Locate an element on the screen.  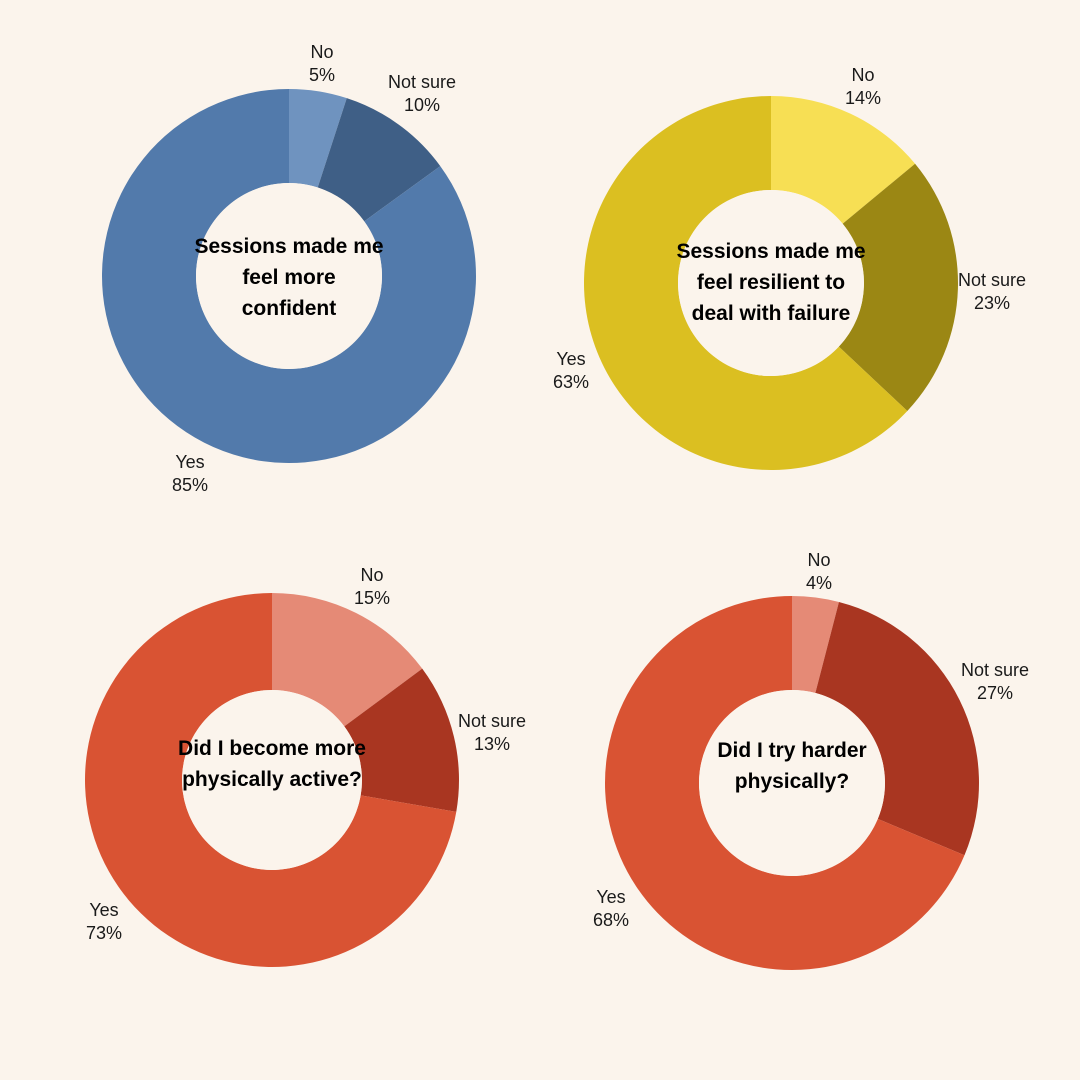
chart-title: Did I try harder physically? is located at coordinates (791, 766).